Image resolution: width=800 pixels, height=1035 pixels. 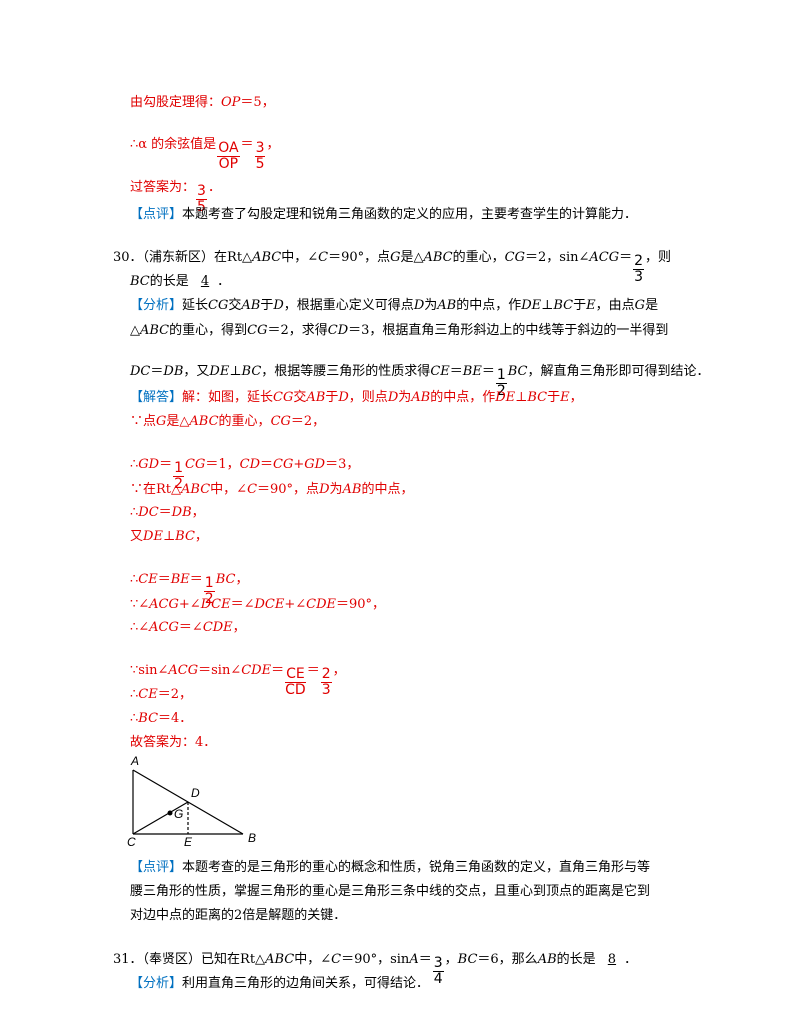 What do you see at coordinates (658, 257) in the screenshot?
I see `text: ，则` at bounding box center [658, 257].